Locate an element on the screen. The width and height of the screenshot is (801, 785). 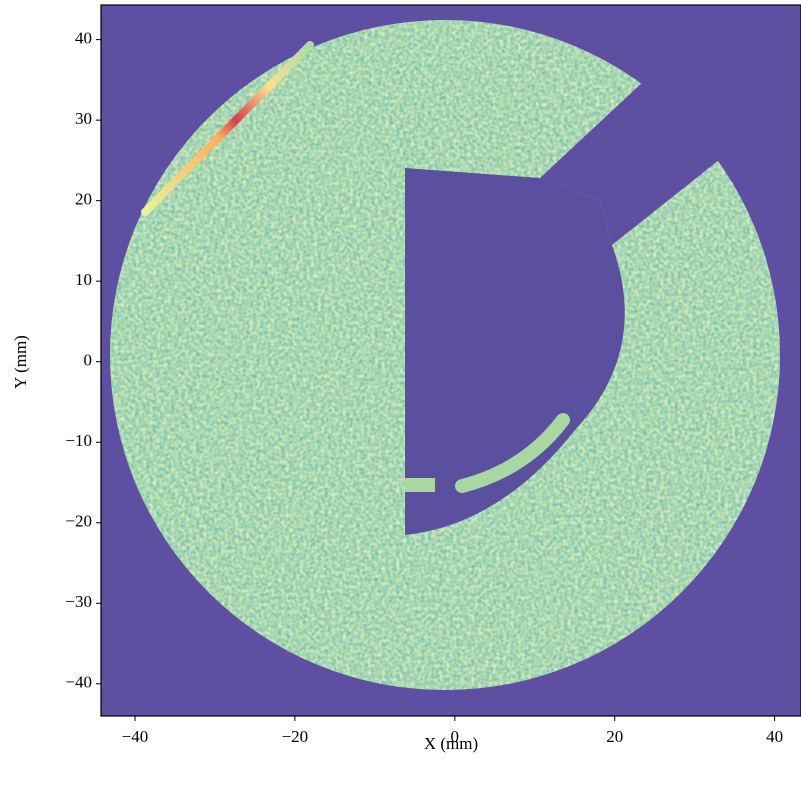
y-axis-label: Y (mm) is located at coordinates (20, 362).